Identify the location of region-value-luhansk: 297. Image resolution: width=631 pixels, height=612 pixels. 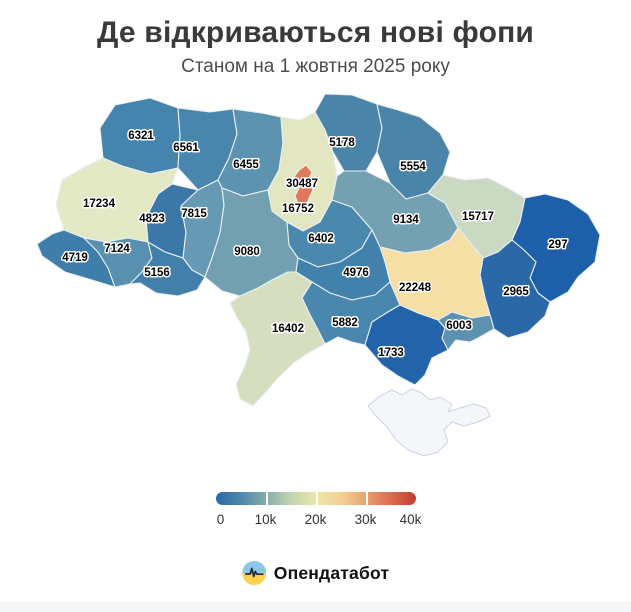
(557, 245).